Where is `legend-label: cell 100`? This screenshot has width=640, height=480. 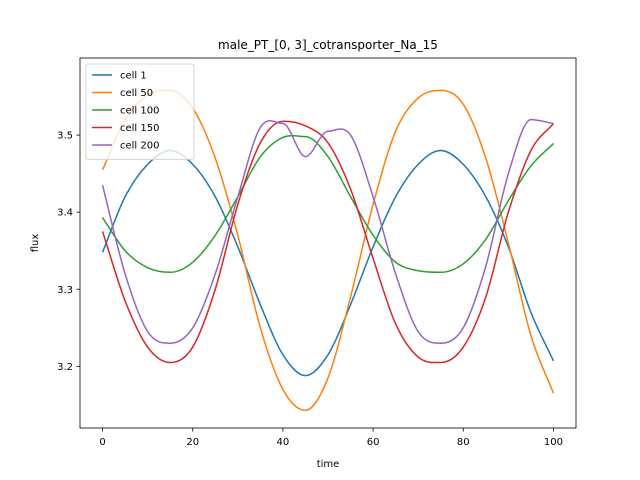 legend-label: cell 100 is located at coordinates (139, 111).